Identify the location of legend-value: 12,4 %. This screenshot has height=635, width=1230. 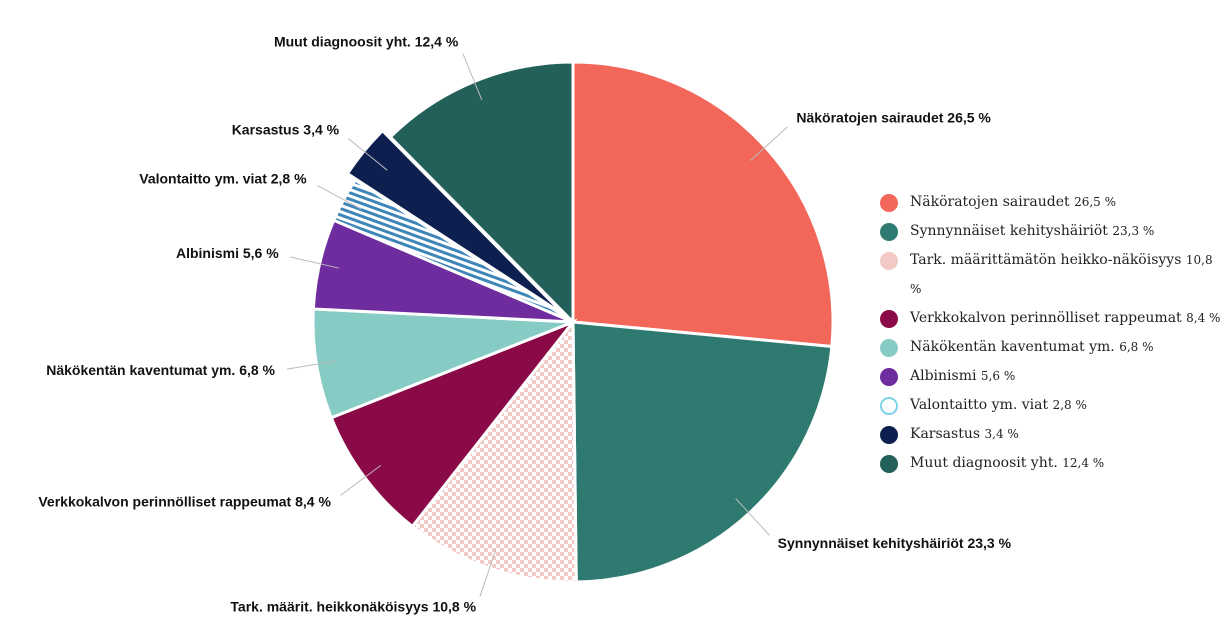
(1083, 463).